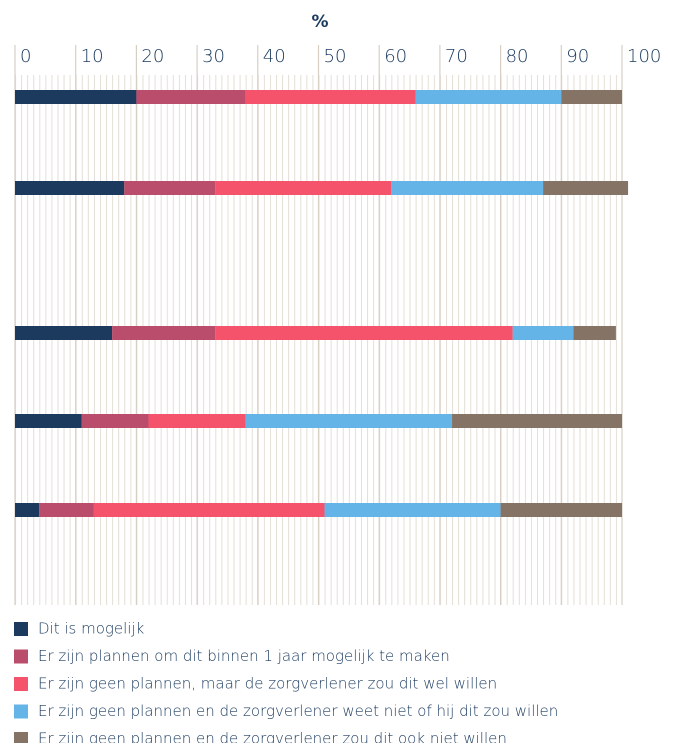 Image resolution: width=676 pixels, height=743 pixels. I want to click on x-tick-label: 80, so click(517, 56).